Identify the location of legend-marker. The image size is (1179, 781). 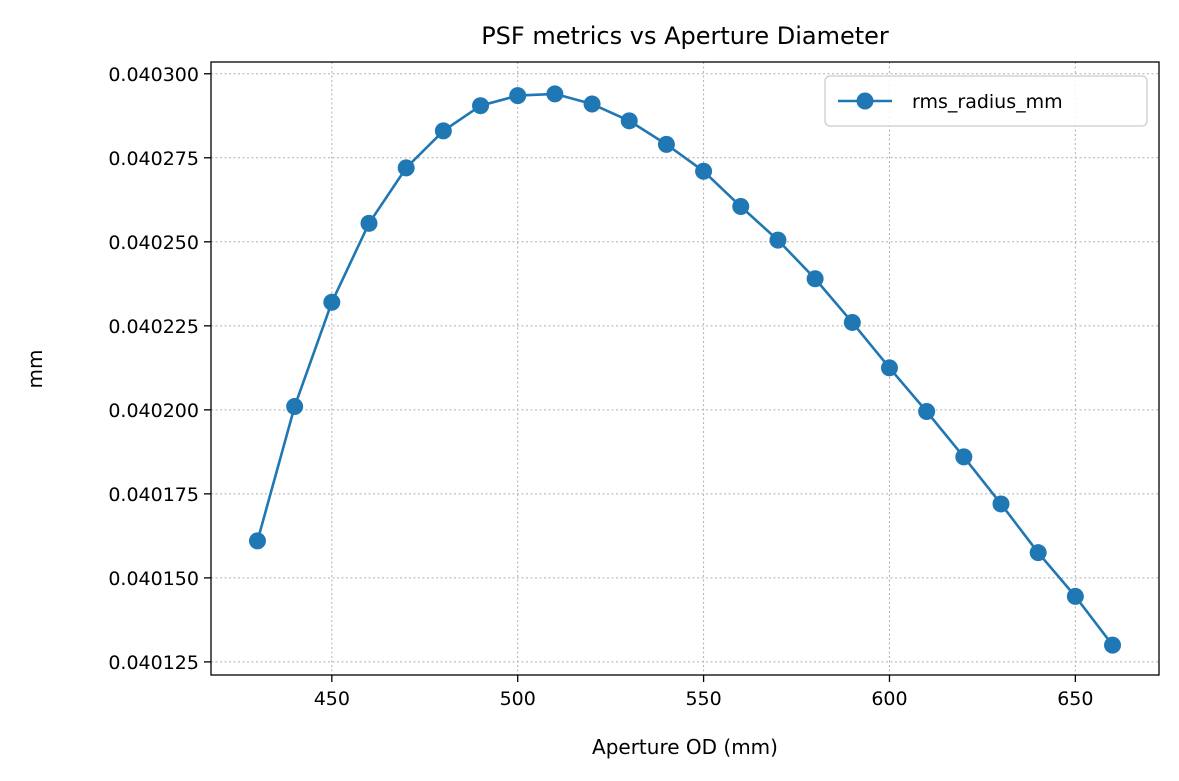
(865, 101).